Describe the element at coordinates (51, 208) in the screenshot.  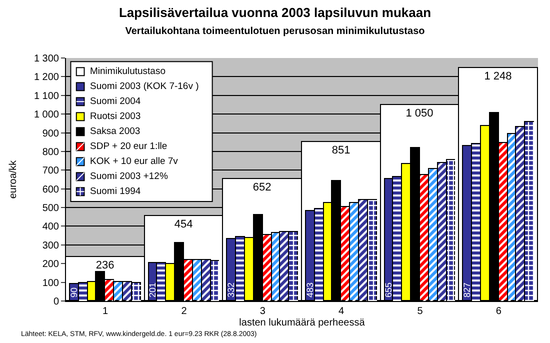
I see `y-tick-label: 500` at that location.